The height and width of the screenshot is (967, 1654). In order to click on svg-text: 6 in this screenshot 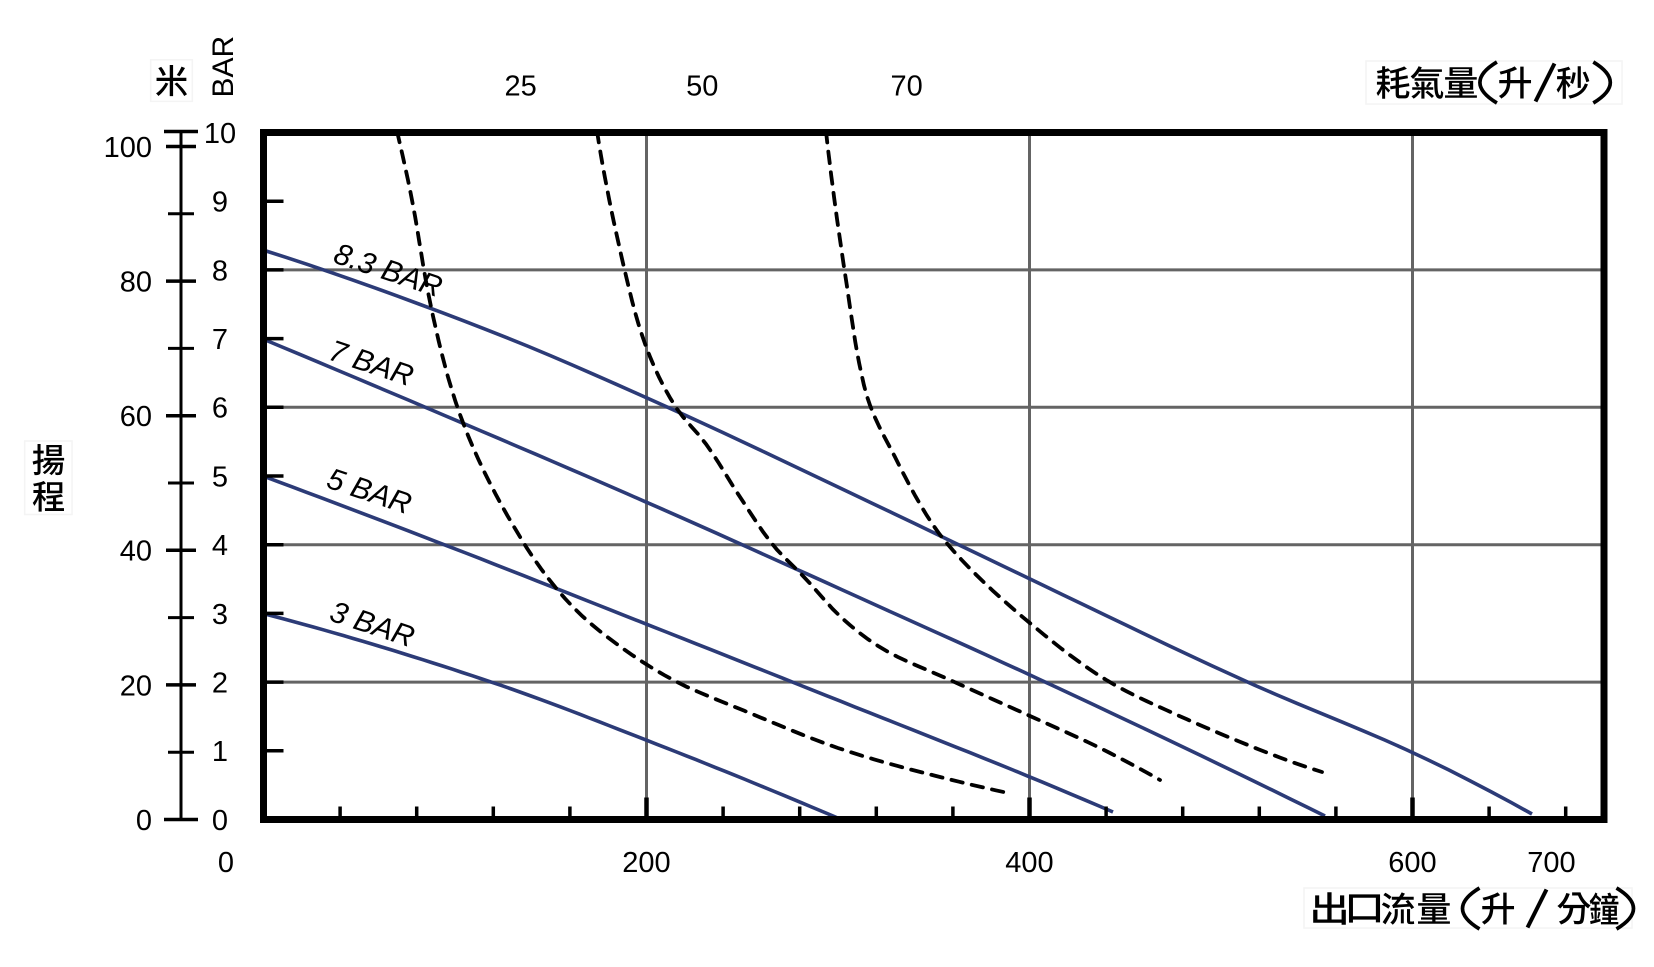, I will do `click(220, 409)`.